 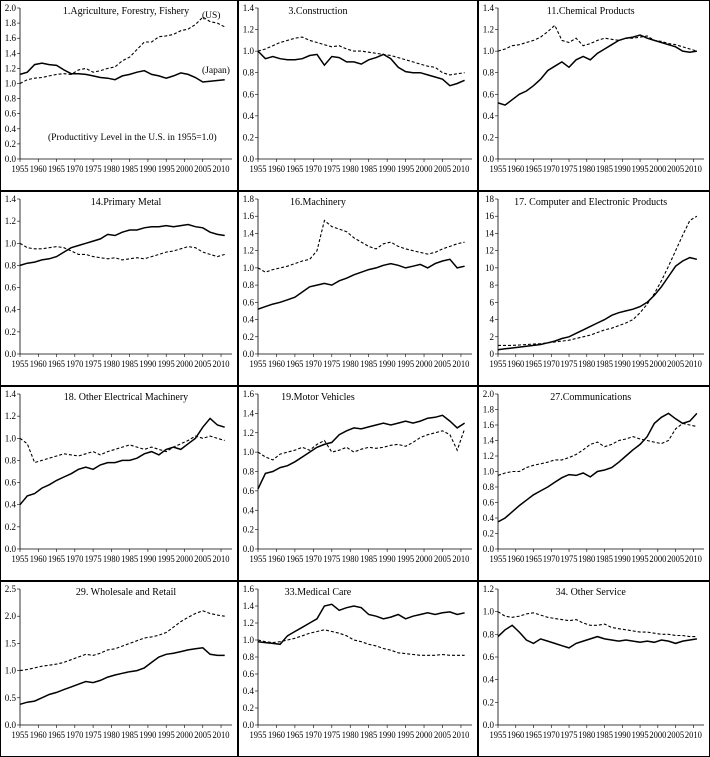 What do you see at coordinates (11, 589) in the screenshot?
I see `y-tick-label: 2.5` at bounding box center [11, 589].